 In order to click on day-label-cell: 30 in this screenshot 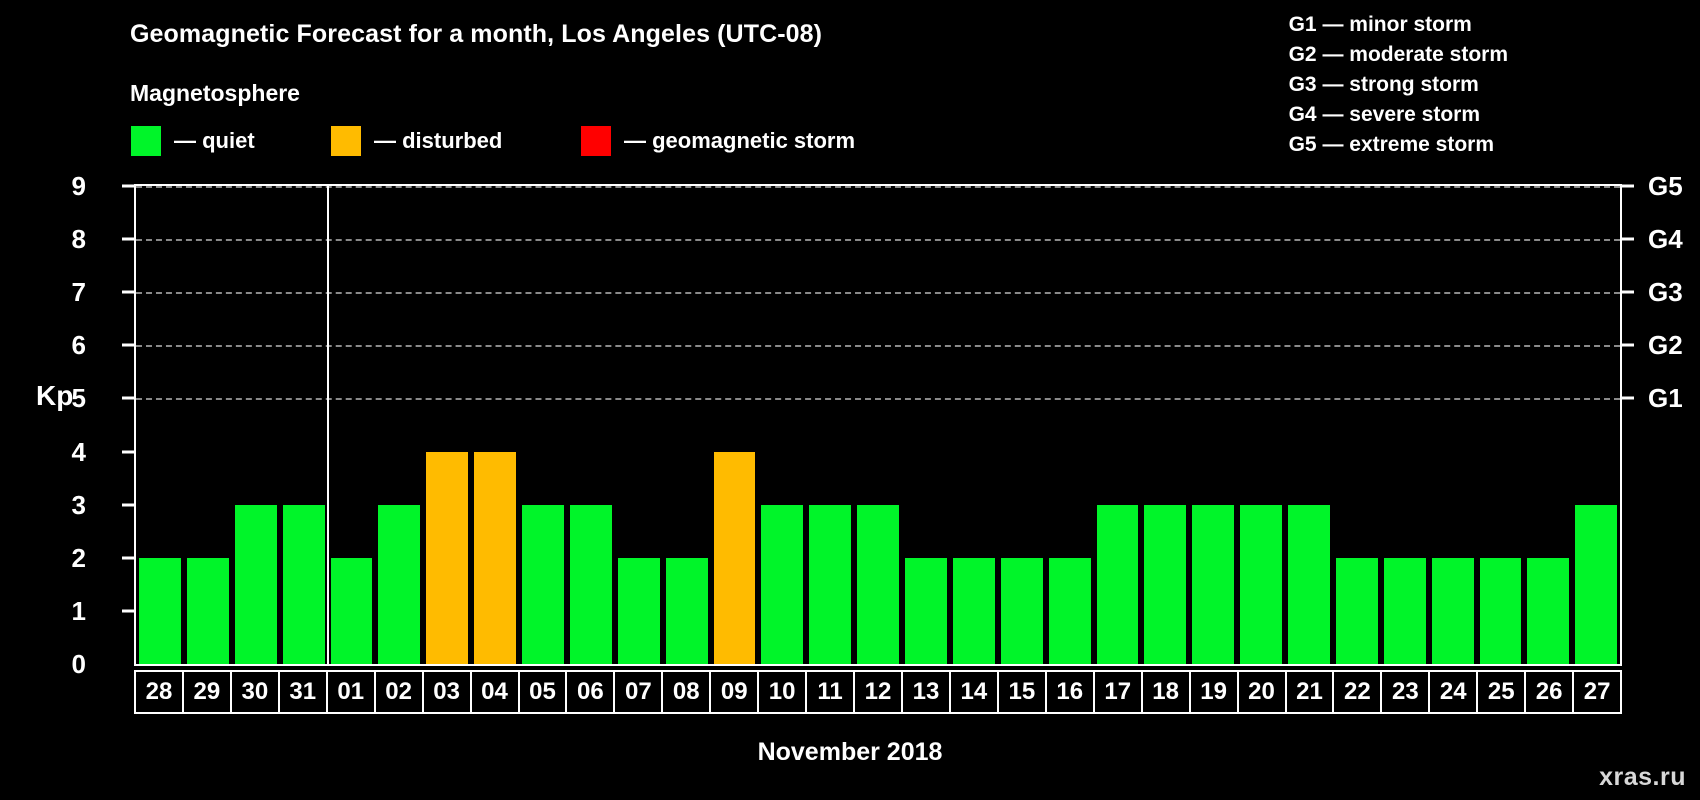, I will do `click(256, 692)`.